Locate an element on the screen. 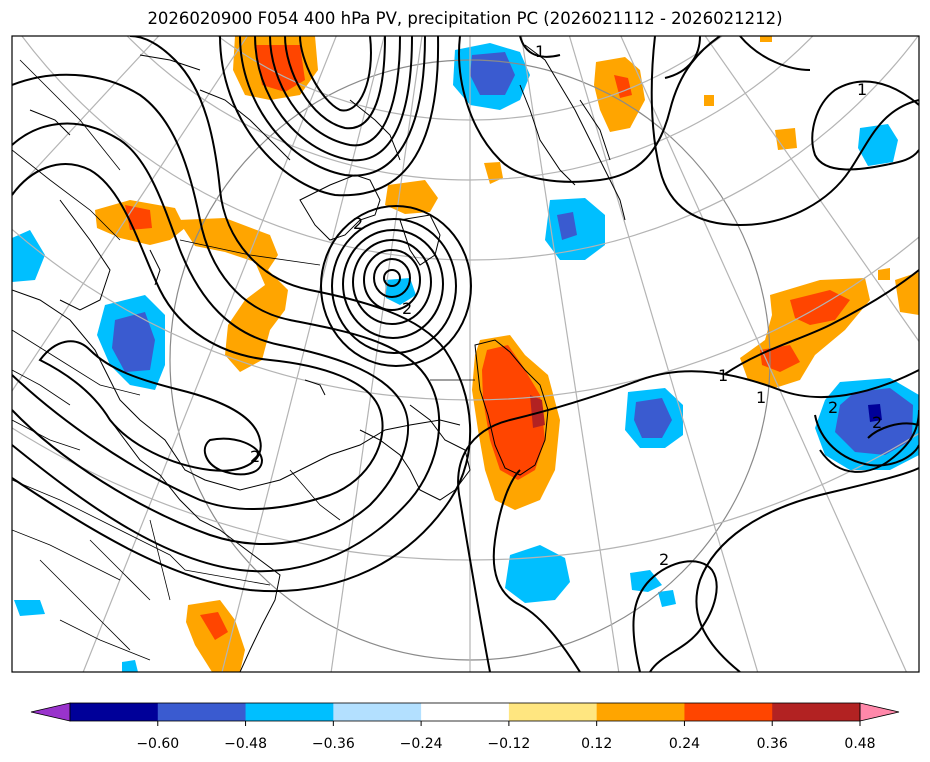 The image size is (930, 762). colorbar-tick-label: −0.36 is located at coordinates (333, 744).